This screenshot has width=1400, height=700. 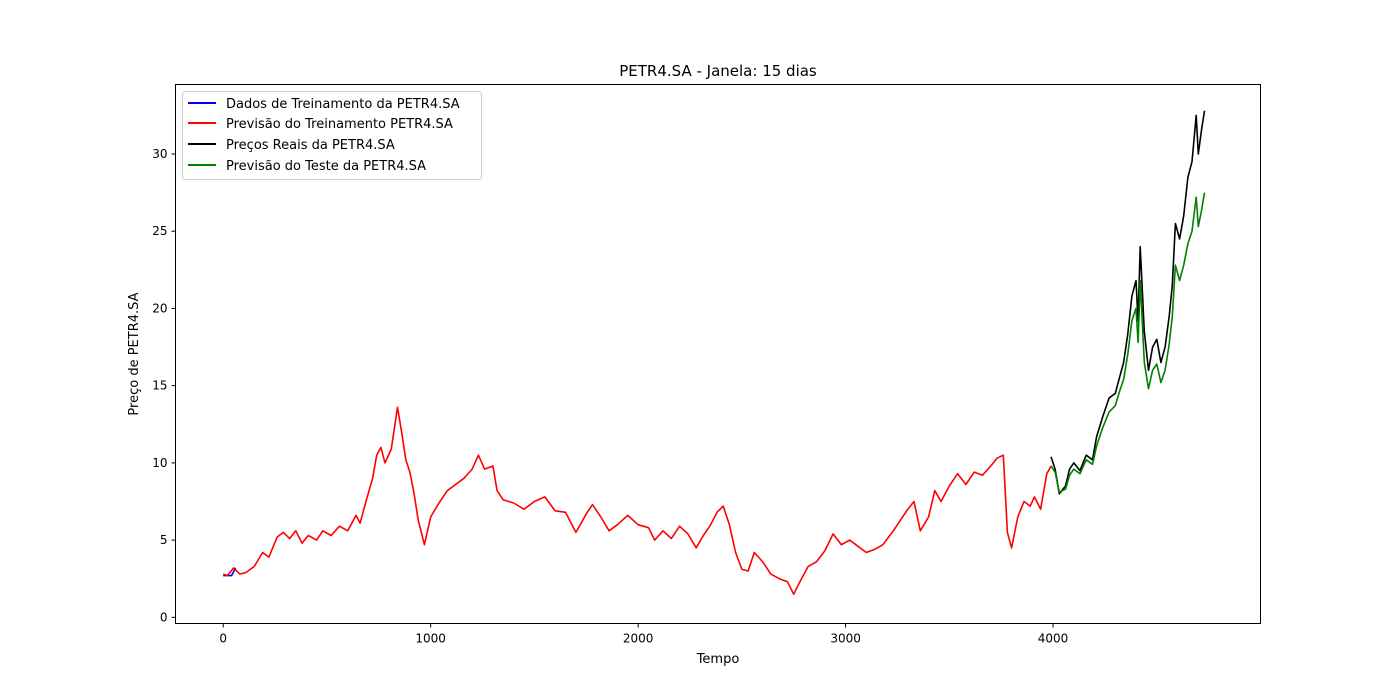 What do you see at coordinates (159, 154) in the screenshot?
I see `y-tick-label: 30` at bounding box center [159, 154].